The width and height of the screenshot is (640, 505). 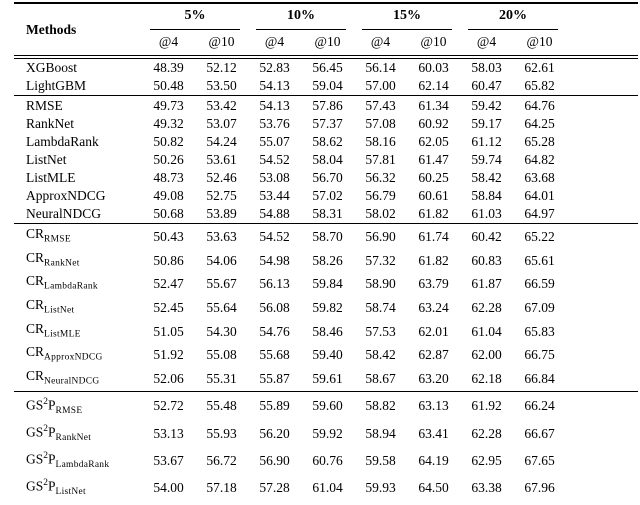 What do you see at coordinates (168, 260) in the screenshot?
I see `ndcg-value: 50.86` at bounding box center [168, 260].